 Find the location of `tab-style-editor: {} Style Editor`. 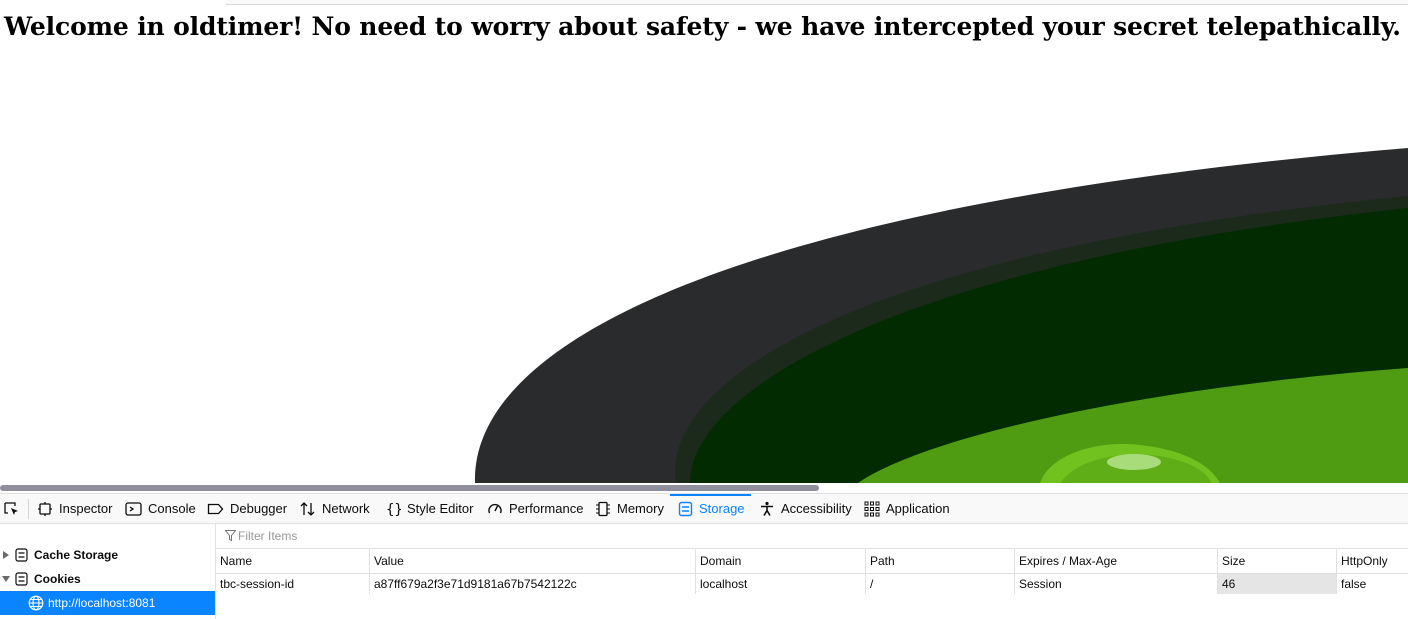

tab-style-editor: {} Style Editor is located at coordinates (429, 508).